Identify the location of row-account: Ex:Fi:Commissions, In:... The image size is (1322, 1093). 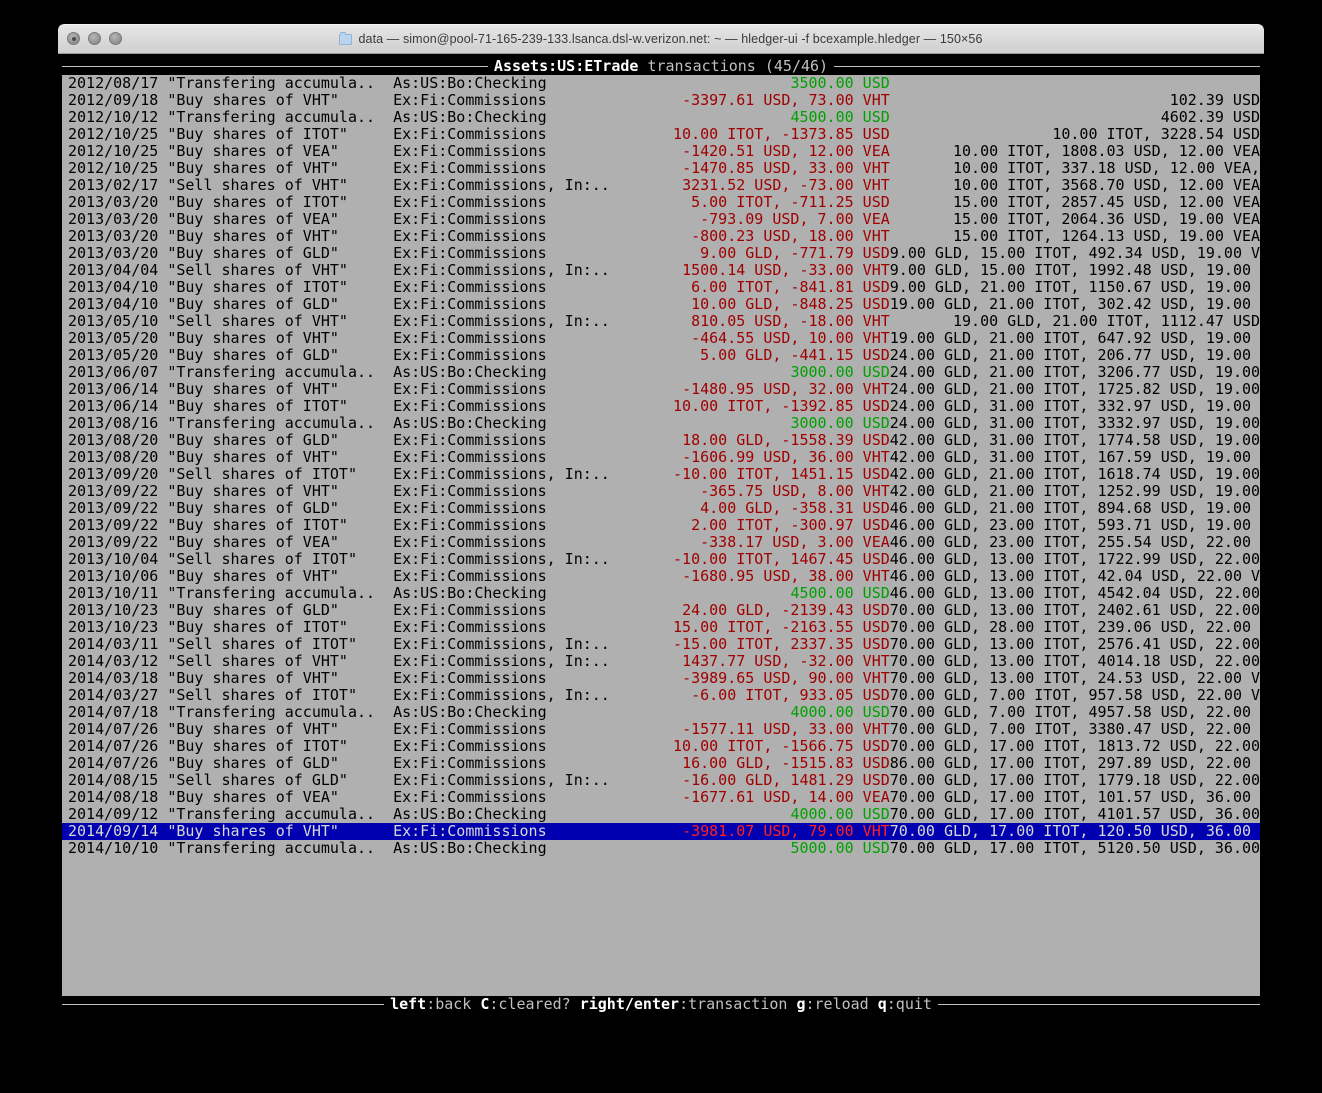
(501, 270).